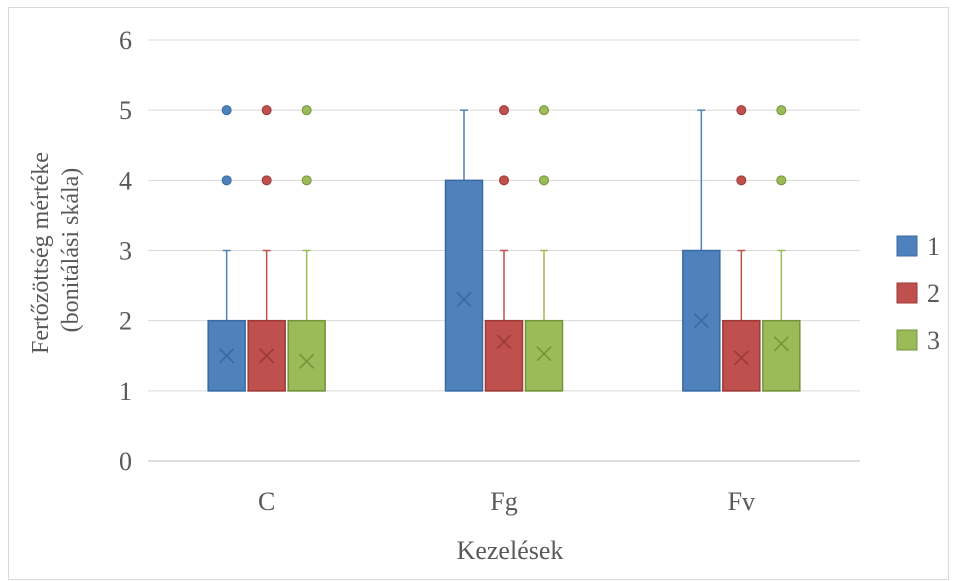 The width and height of the screenshot is (957, 581). I want to click on y-axis-title: Fertőzöttség mértéke (bonitálási skála), so click(56, 250).